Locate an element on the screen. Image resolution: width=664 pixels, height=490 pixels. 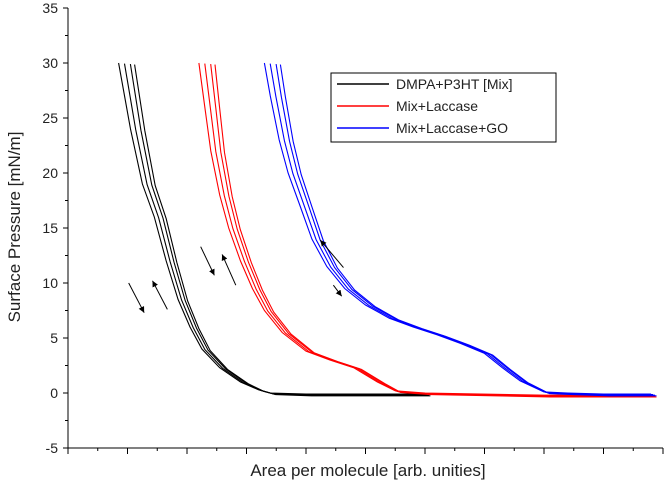
y-axis-title: Surface Pressure [mN/m] is located at coordinates (14, 227).